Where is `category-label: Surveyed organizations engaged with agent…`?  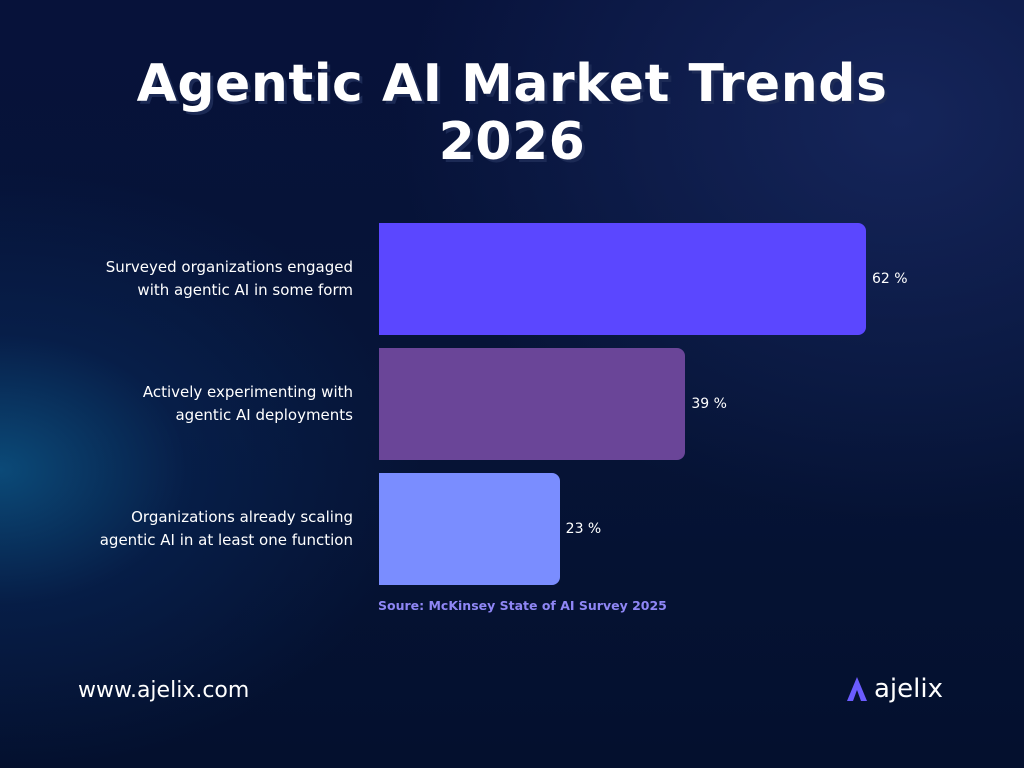
category-label: Surveyed organizations engaged with agent… is located at coordinates (193, 279).